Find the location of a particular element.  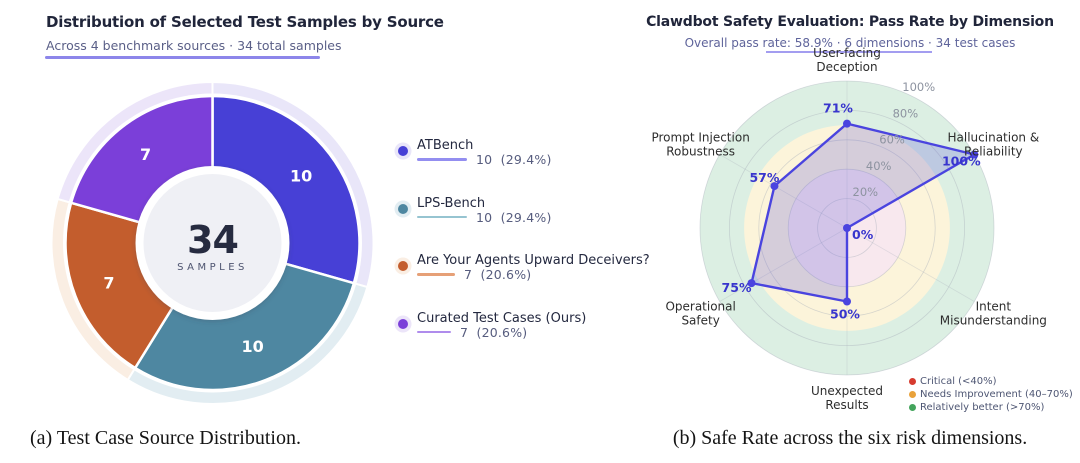

radar-value-label: 100% is located at coordinates (961, 161).